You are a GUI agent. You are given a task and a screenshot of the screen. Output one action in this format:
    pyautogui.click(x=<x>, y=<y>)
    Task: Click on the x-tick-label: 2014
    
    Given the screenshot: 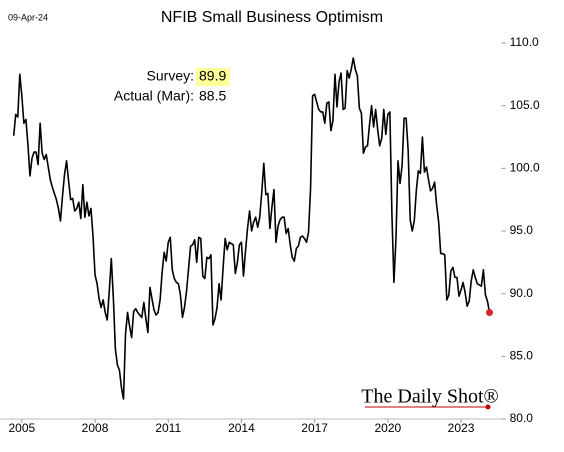 What is the action you would take?
    pyautogui.click(x=241, y=428)
    